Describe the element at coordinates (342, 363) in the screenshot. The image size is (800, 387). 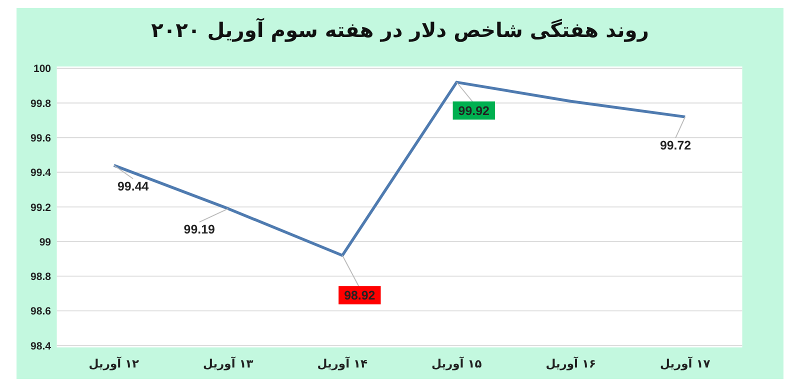
I see `x-tick-label: ۱۴ آوریل` at that location.